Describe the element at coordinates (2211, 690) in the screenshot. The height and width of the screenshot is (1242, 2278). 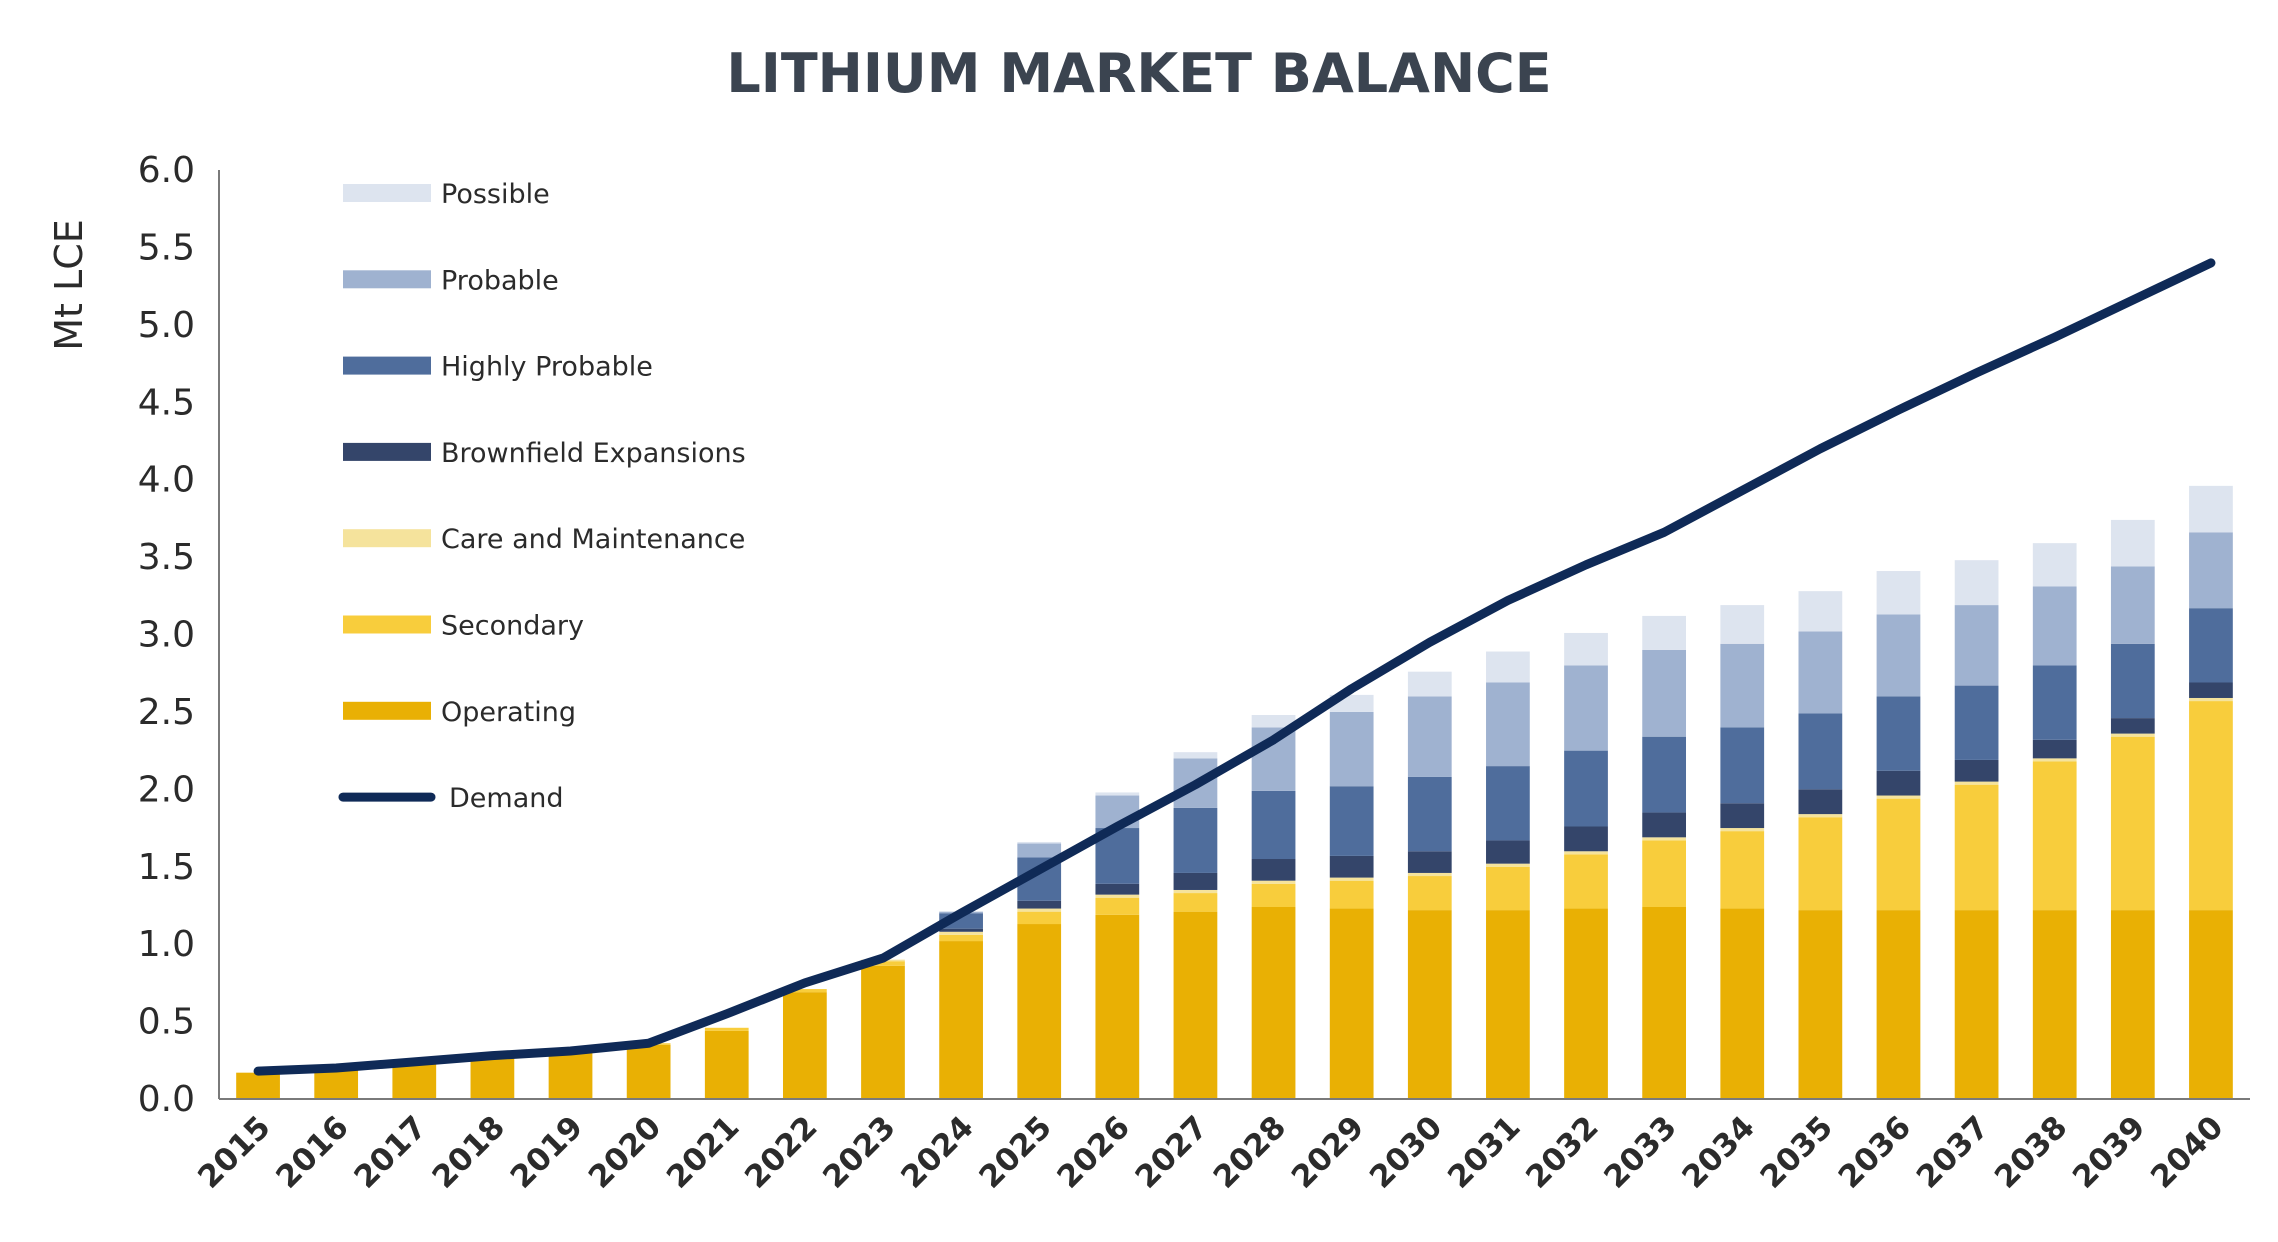
I see `bar-brownfield-expansions-2040` at that location.